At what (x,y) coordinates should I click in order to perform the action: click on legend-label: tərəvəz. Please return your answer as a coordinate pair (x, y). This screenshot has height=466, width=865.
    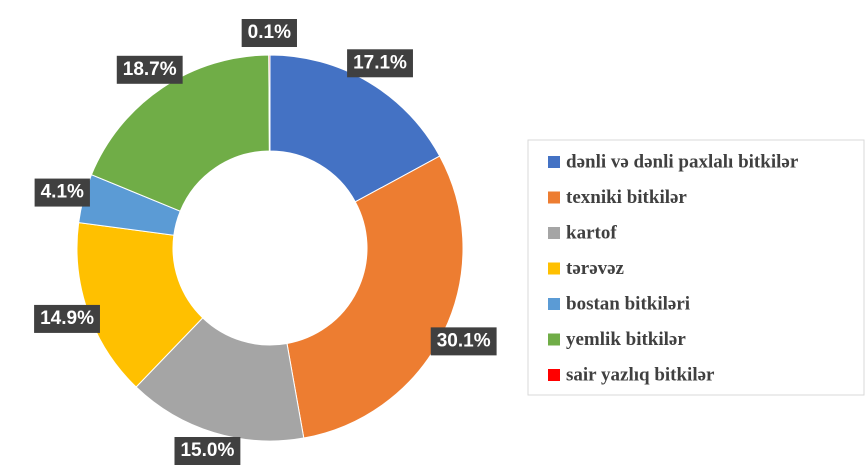
    Looking at the image, I should click on (595, 268).